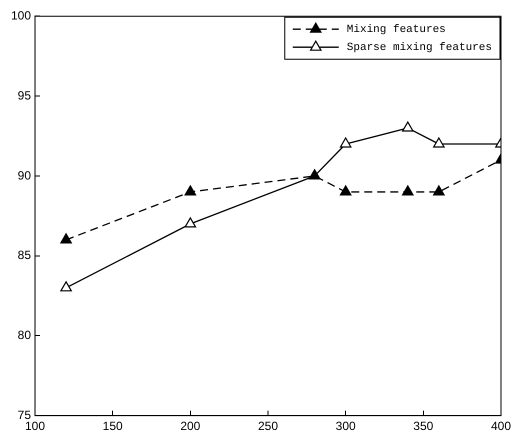 This screenshot has height=443, width=520. Describe the element at coordinates (419, 48) in the screenshot. I see `legend-label: Sparse mixing features` at that location.